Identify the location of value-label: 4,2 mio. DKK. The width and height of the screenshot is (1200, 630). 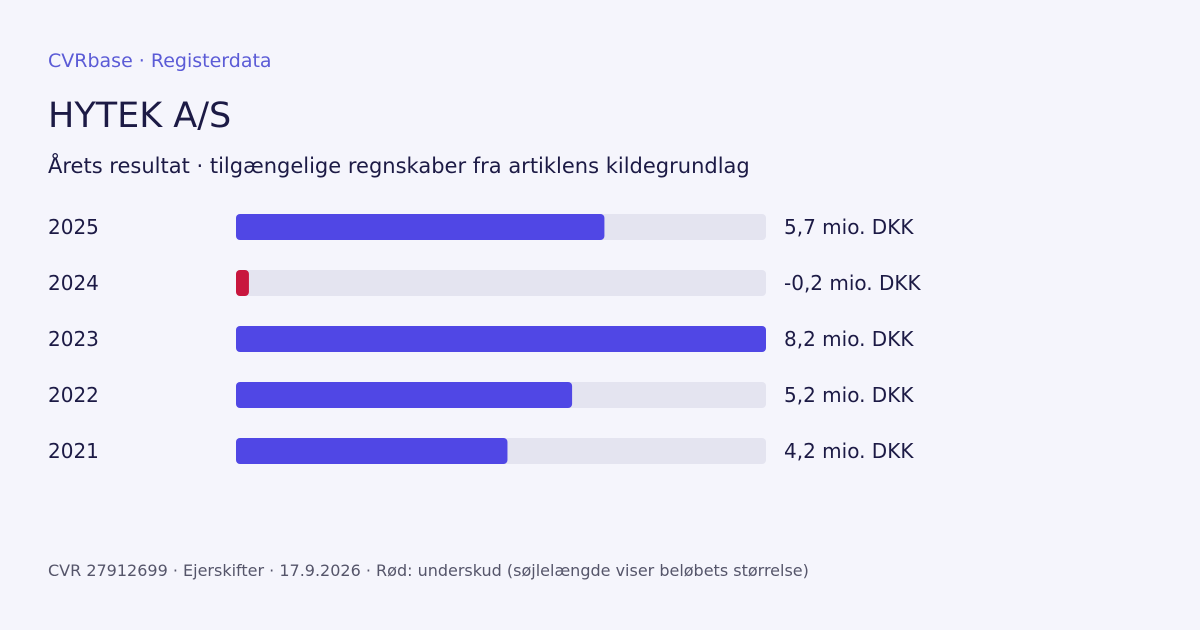
(849, 451).